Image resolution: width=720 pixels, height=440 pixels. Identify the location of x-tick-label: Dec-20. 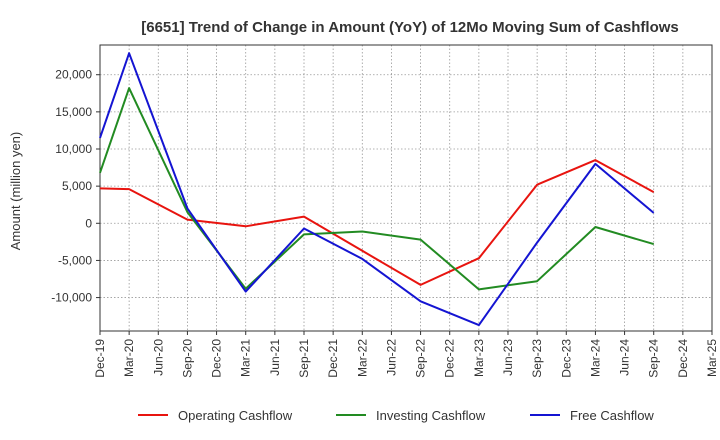
(217, 358).